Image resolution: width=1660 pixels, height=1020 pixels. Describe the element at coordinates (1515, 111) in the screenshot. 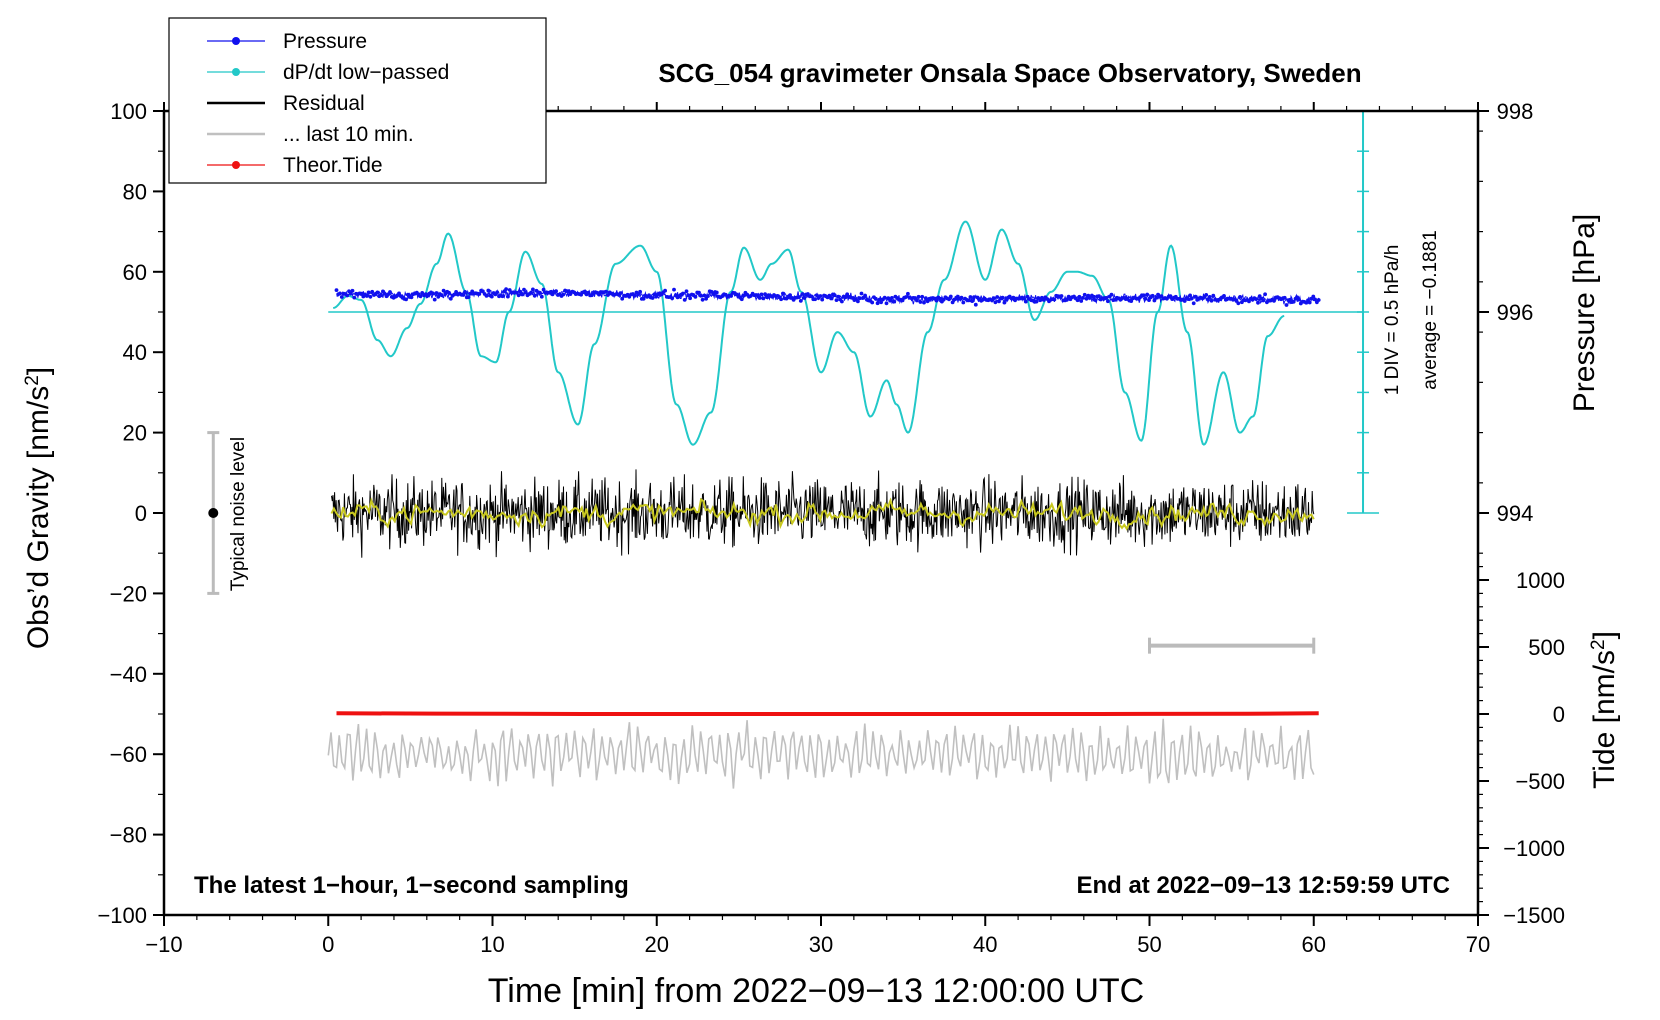

I see `pressure-tick-label: 998` at that location.